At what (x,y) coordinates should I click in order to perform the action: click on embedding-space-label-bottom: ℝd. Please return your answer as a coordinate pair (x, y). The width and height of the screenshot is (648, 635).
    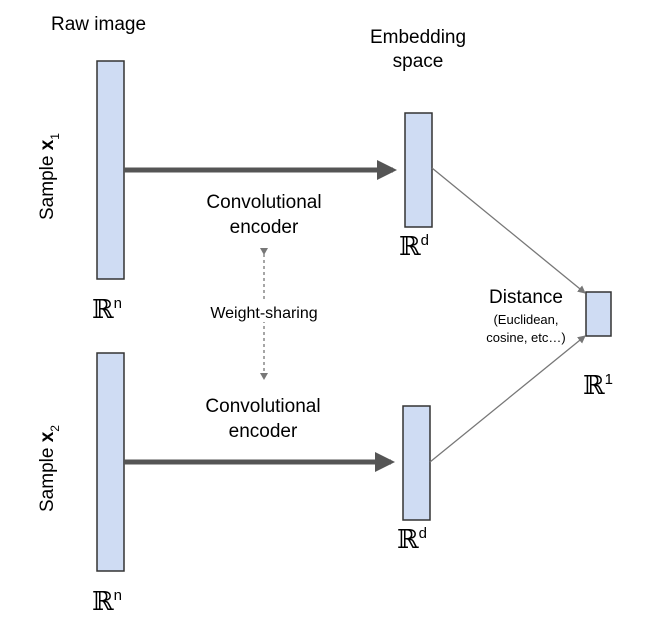
    Looking at the image, I should click on (412, 540).